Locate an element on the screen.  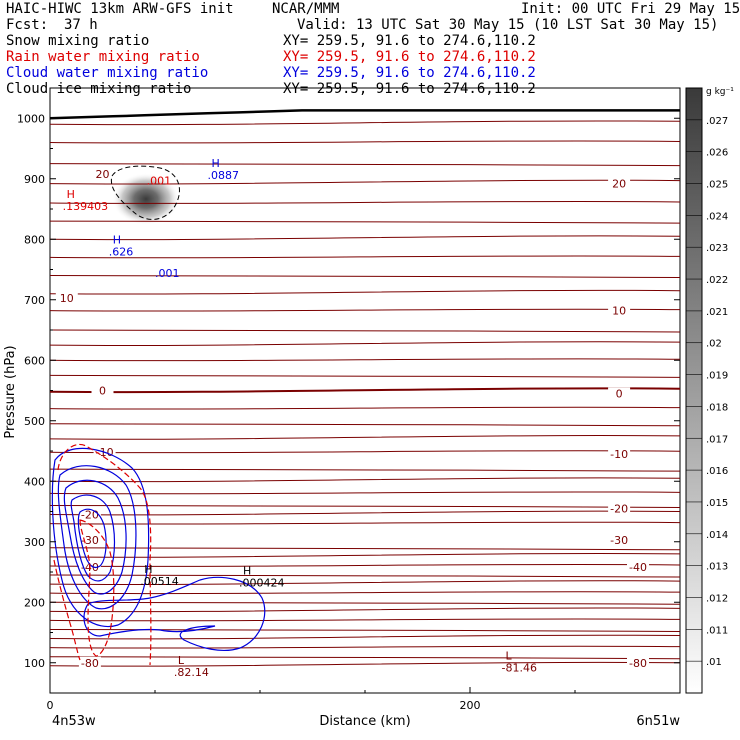
terrain-line is located at coordinates (364, 114).